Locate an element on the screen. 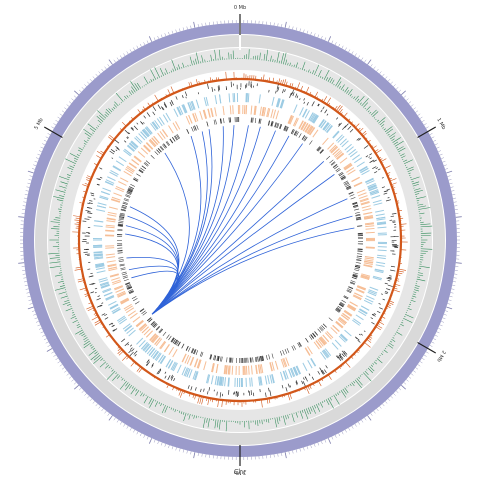 The height and width of the screenshot is (485, 480). position-label: 1 Mb is located at coordinates (440, 124).